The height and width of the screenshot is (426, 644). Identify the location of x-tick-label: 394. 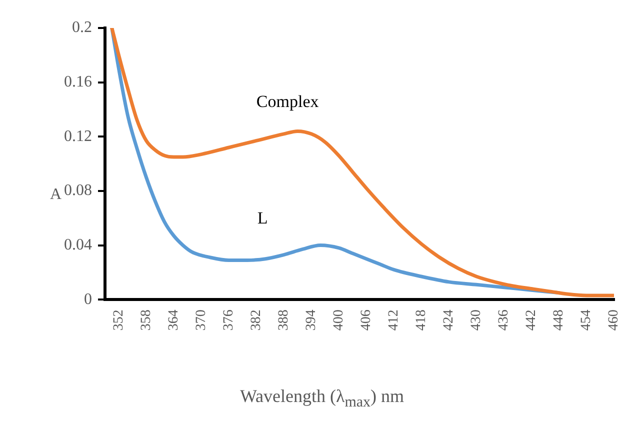
(312, 320).